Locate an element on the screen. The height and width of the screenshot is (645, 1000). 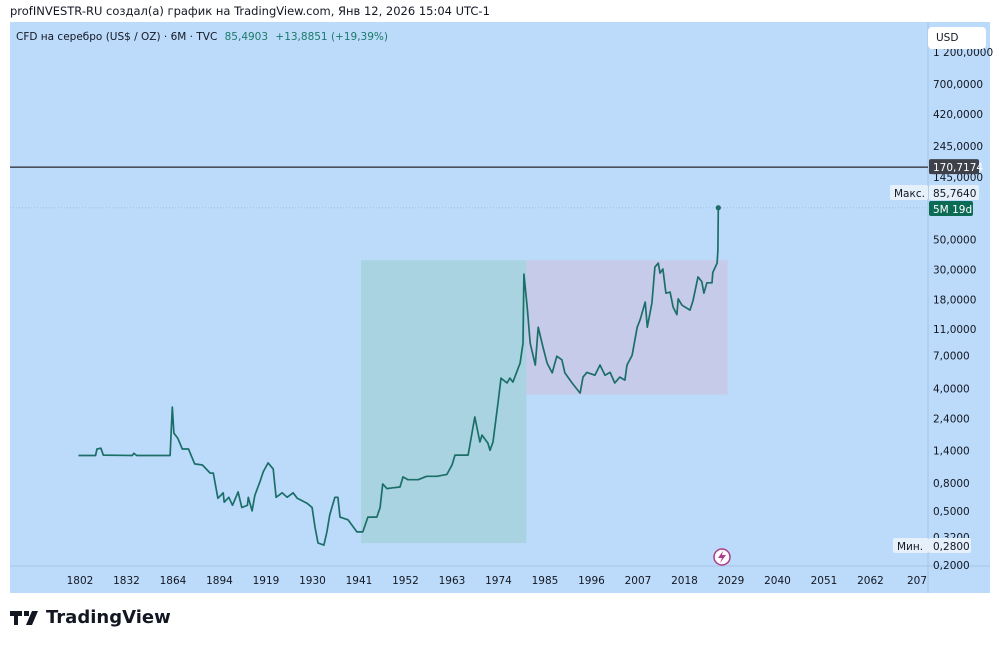
y-tick-label: 0,5000 is located at coordinates (951, 512).